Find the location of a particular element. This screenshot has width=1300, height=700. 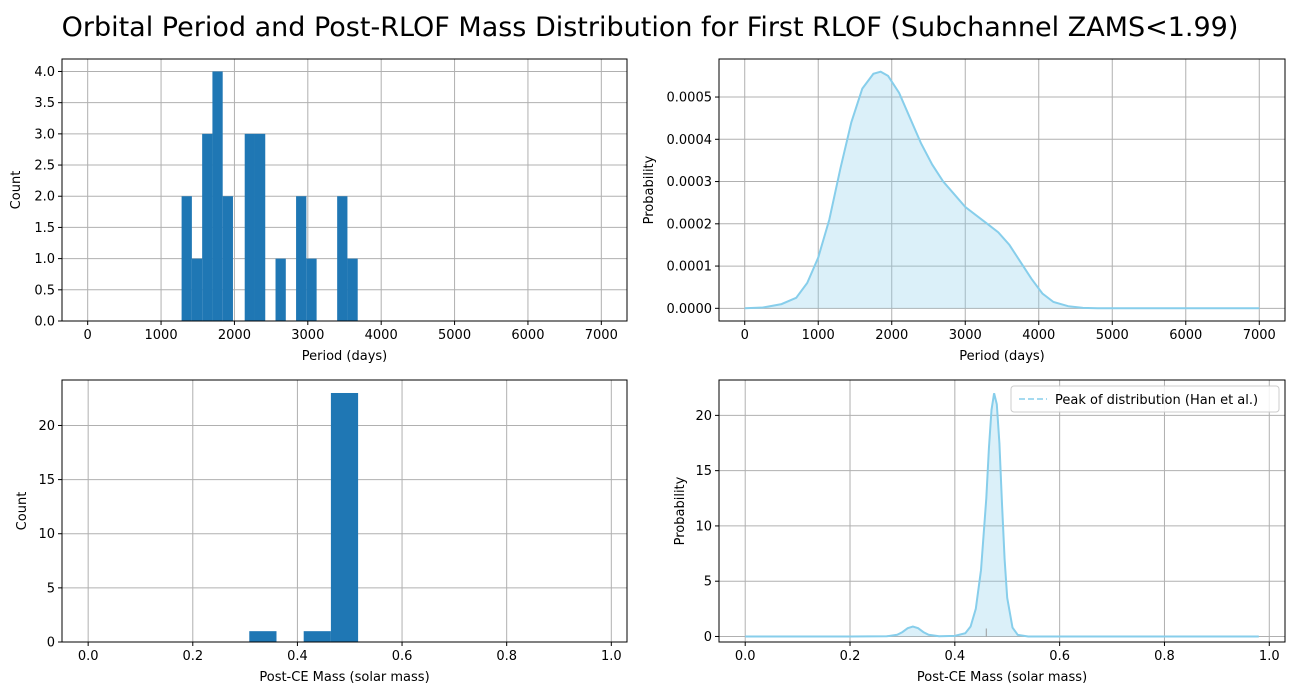

y-tick-label: 0.5 is located at coordinates (44, 290).